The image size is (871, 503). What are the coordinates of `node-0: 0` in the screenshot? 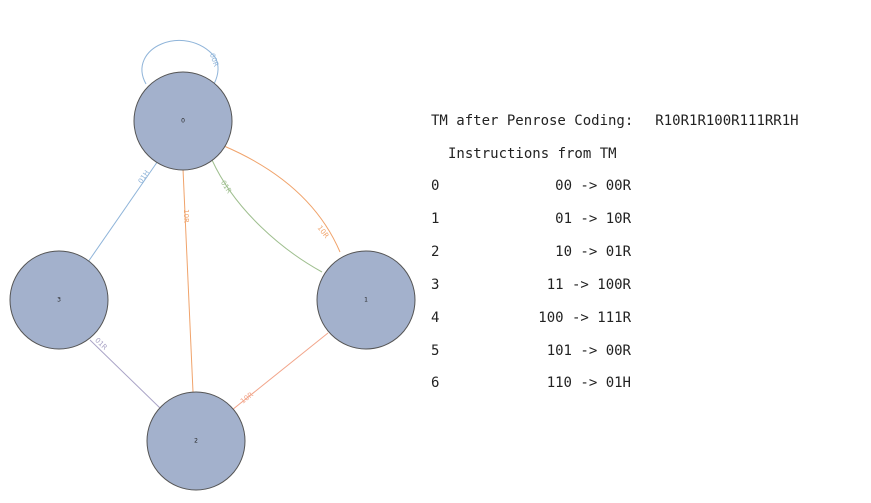 It's located at (183, 121).